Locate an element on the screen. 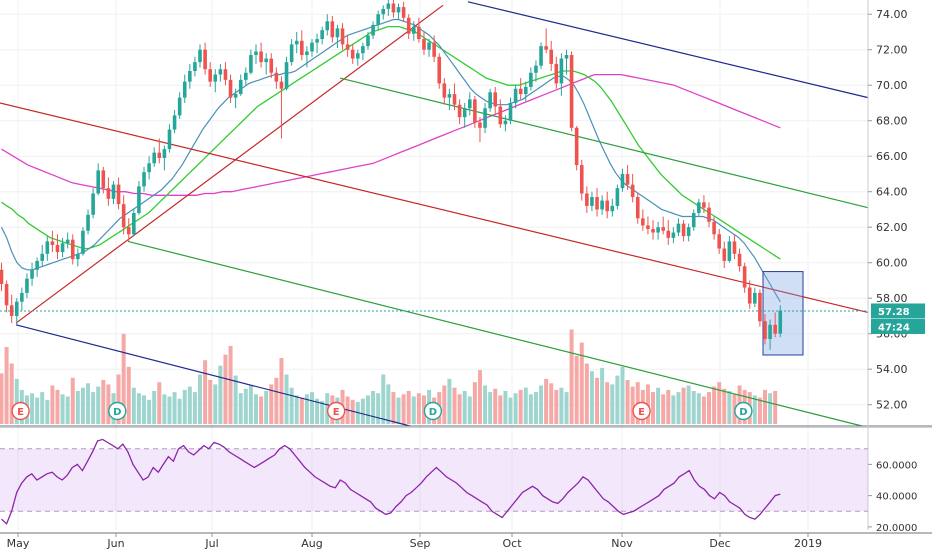  rsi-band is located at coordinates (434, 480).